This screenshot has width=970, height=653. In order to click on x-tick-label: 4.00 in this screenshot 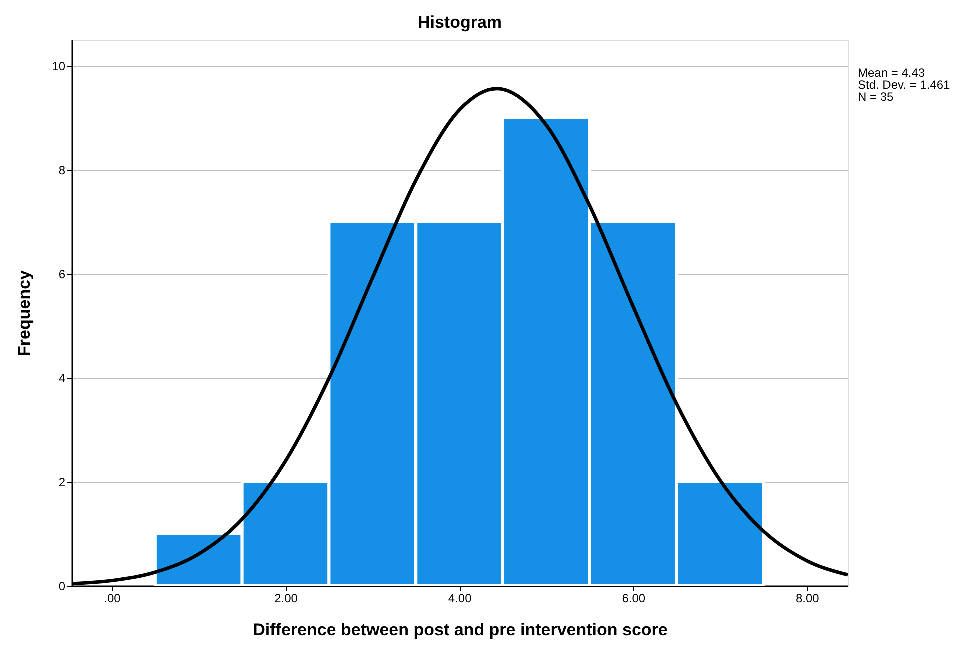, I will do `click(460, 599)`.